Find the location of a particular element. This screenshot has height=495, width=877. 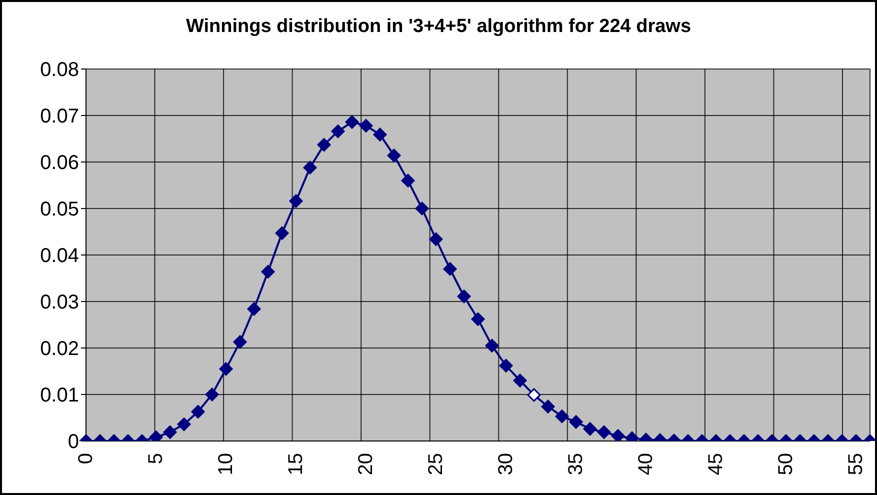

y-tick-label: 0.03 is located at coordinates (59, 303).